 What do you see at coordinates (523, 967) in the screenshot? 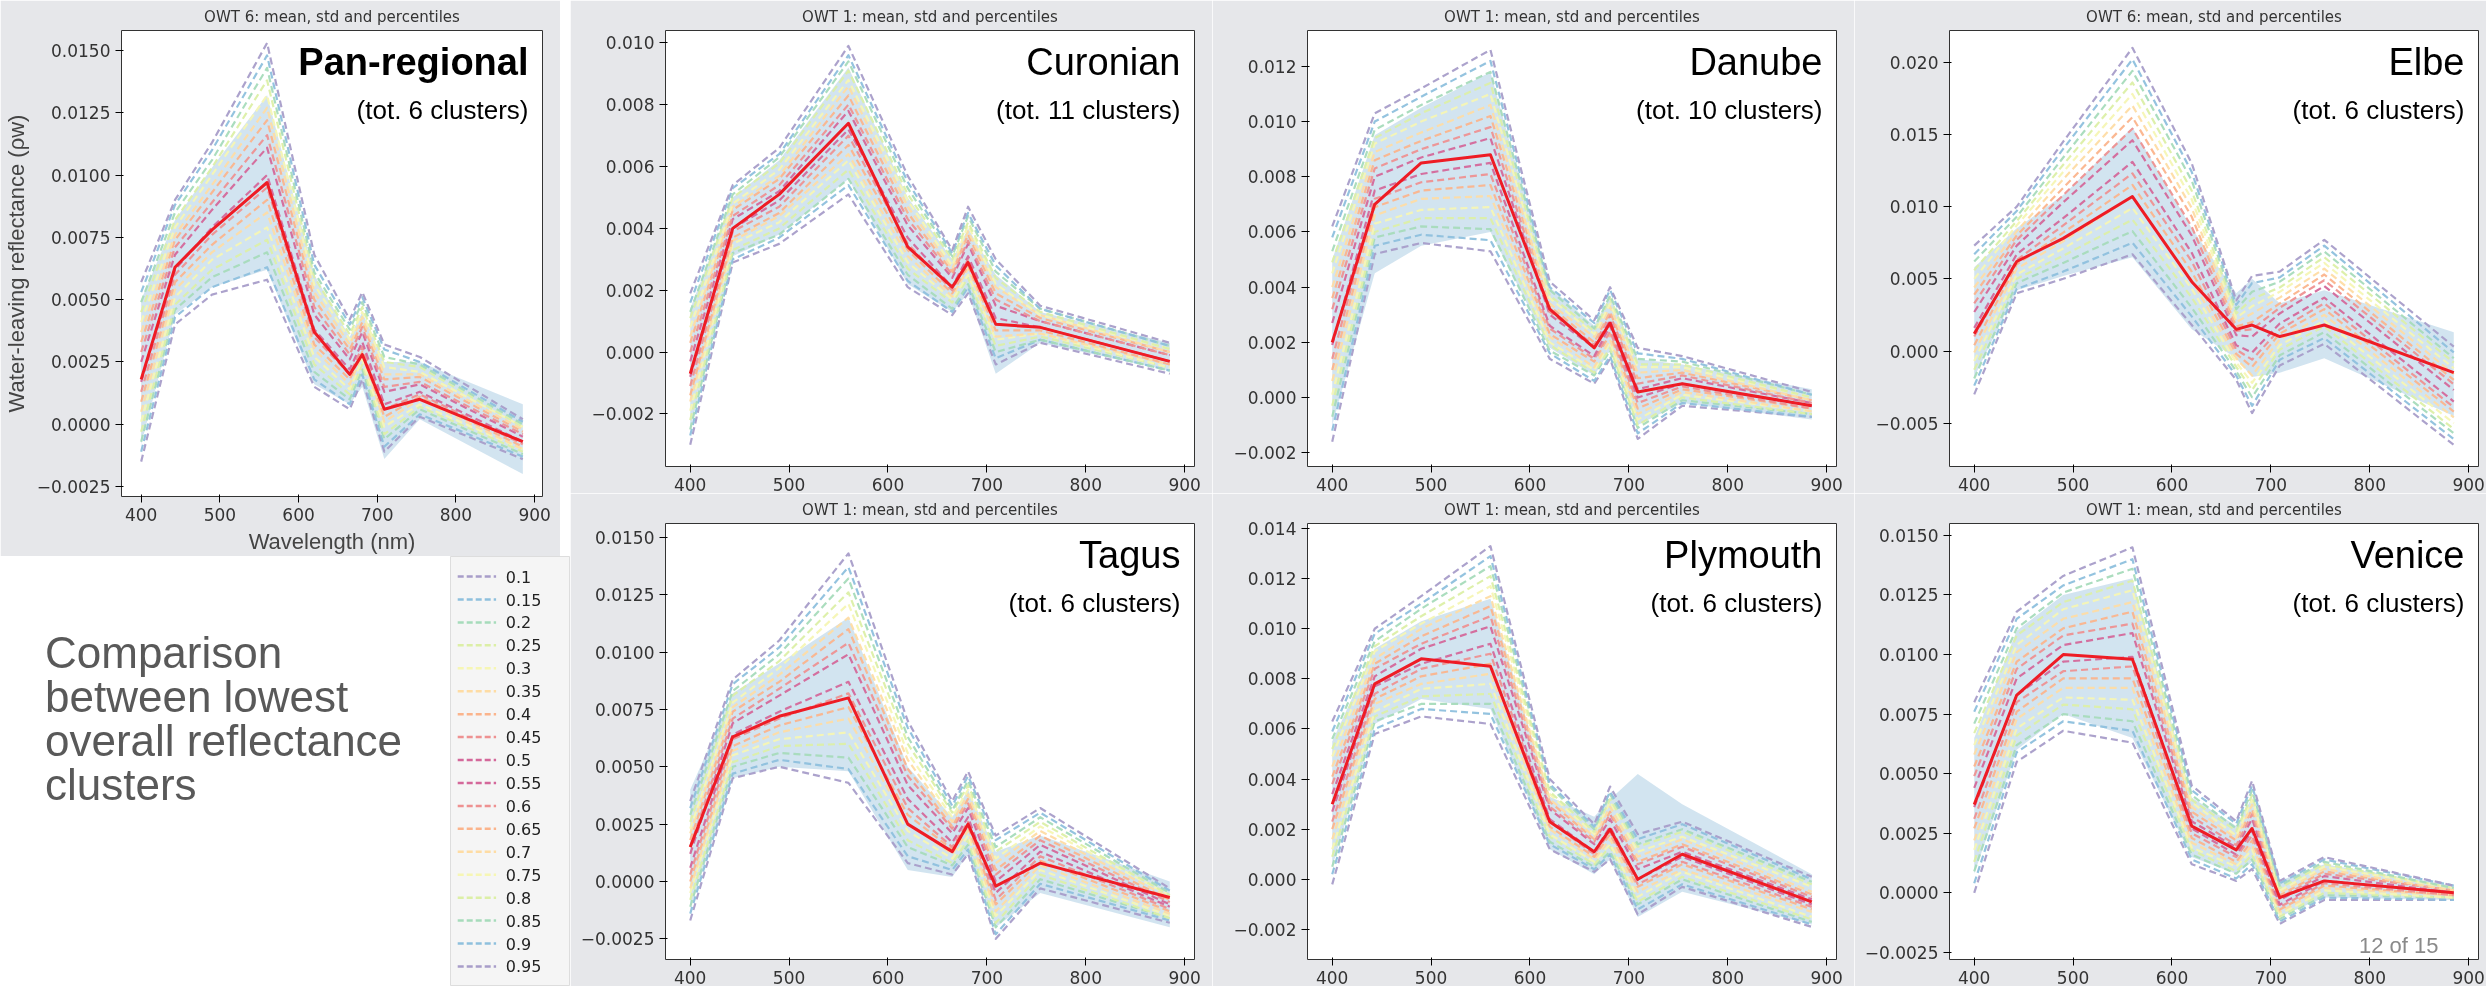
I see `legend-label: 0.95` at bounding box center [523, 967].